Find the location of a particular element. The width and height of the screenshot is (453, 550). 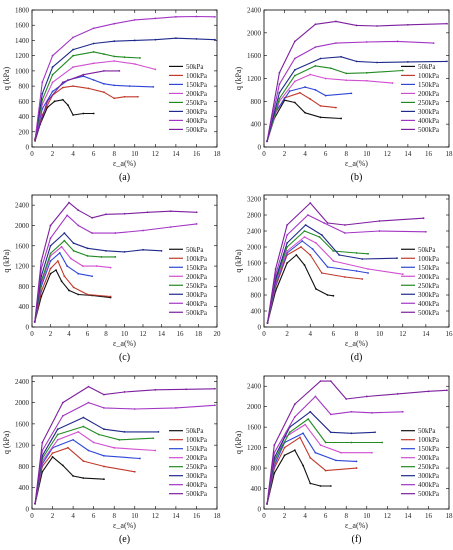

x-tick-label: 6 is located at coordinates (94, 154).